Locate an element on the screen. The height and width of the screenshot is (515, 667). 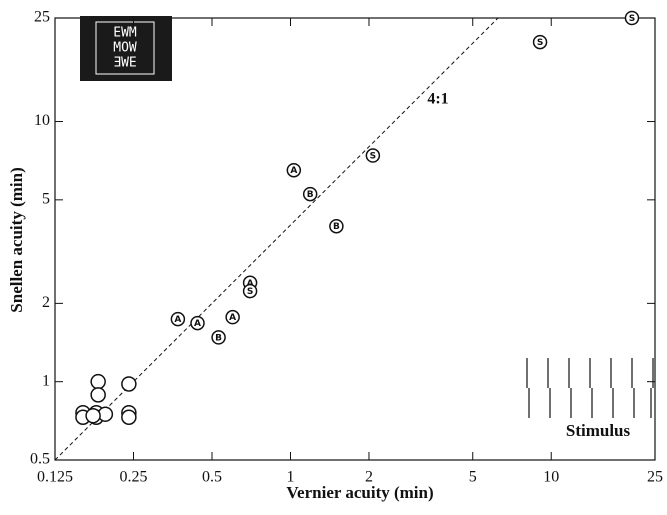
x-tick-label: 1 is located at coordinates (290, 477).